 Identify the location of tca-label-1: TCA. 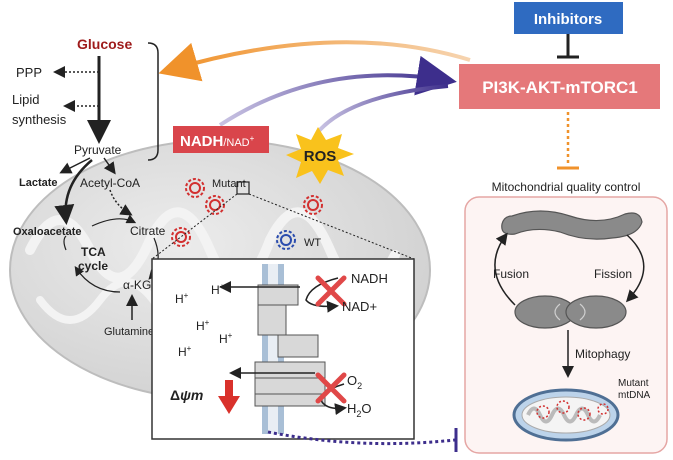
(93, 252).